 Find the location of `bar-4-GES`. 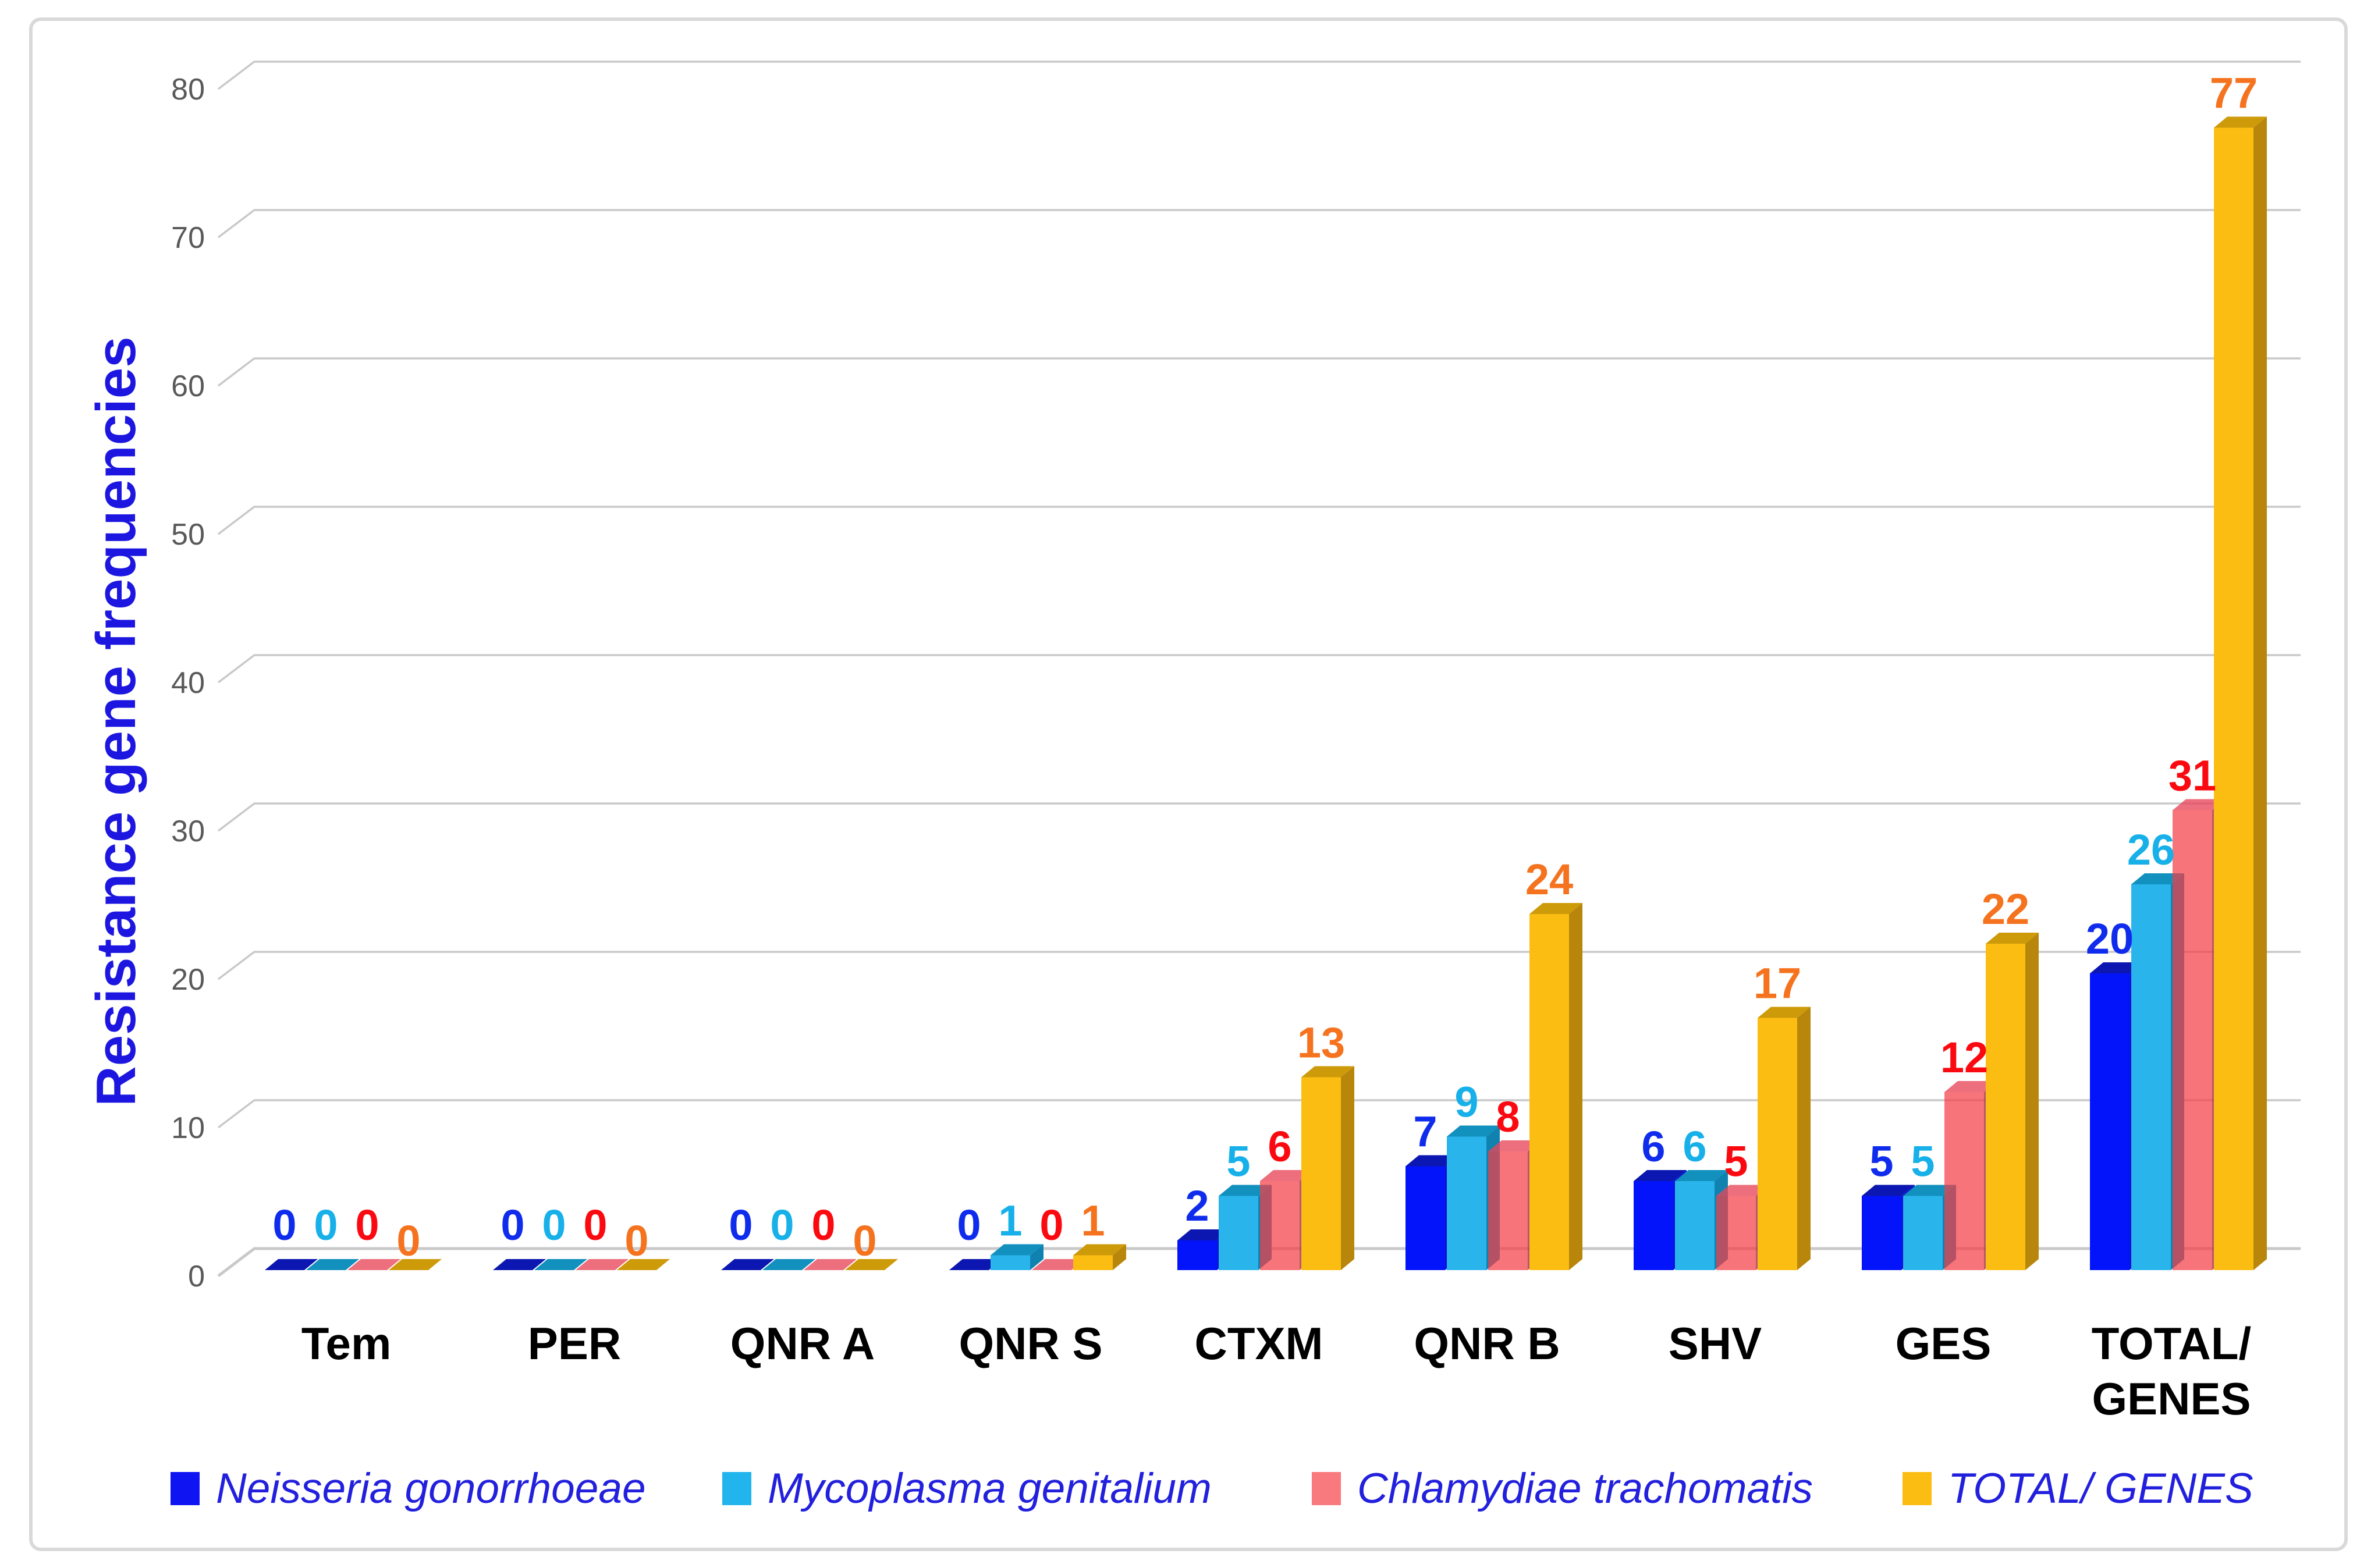

bar-4-GES is located at coordinates (2013, 1101).